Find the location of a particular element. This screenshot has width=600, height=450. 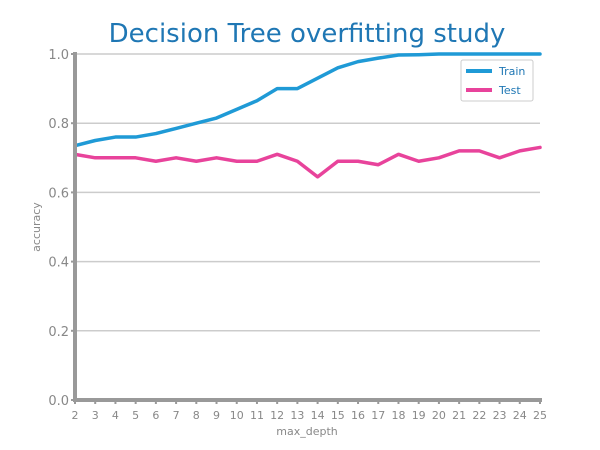

x-tick-label: 20 is located at coordinates (439, 415).